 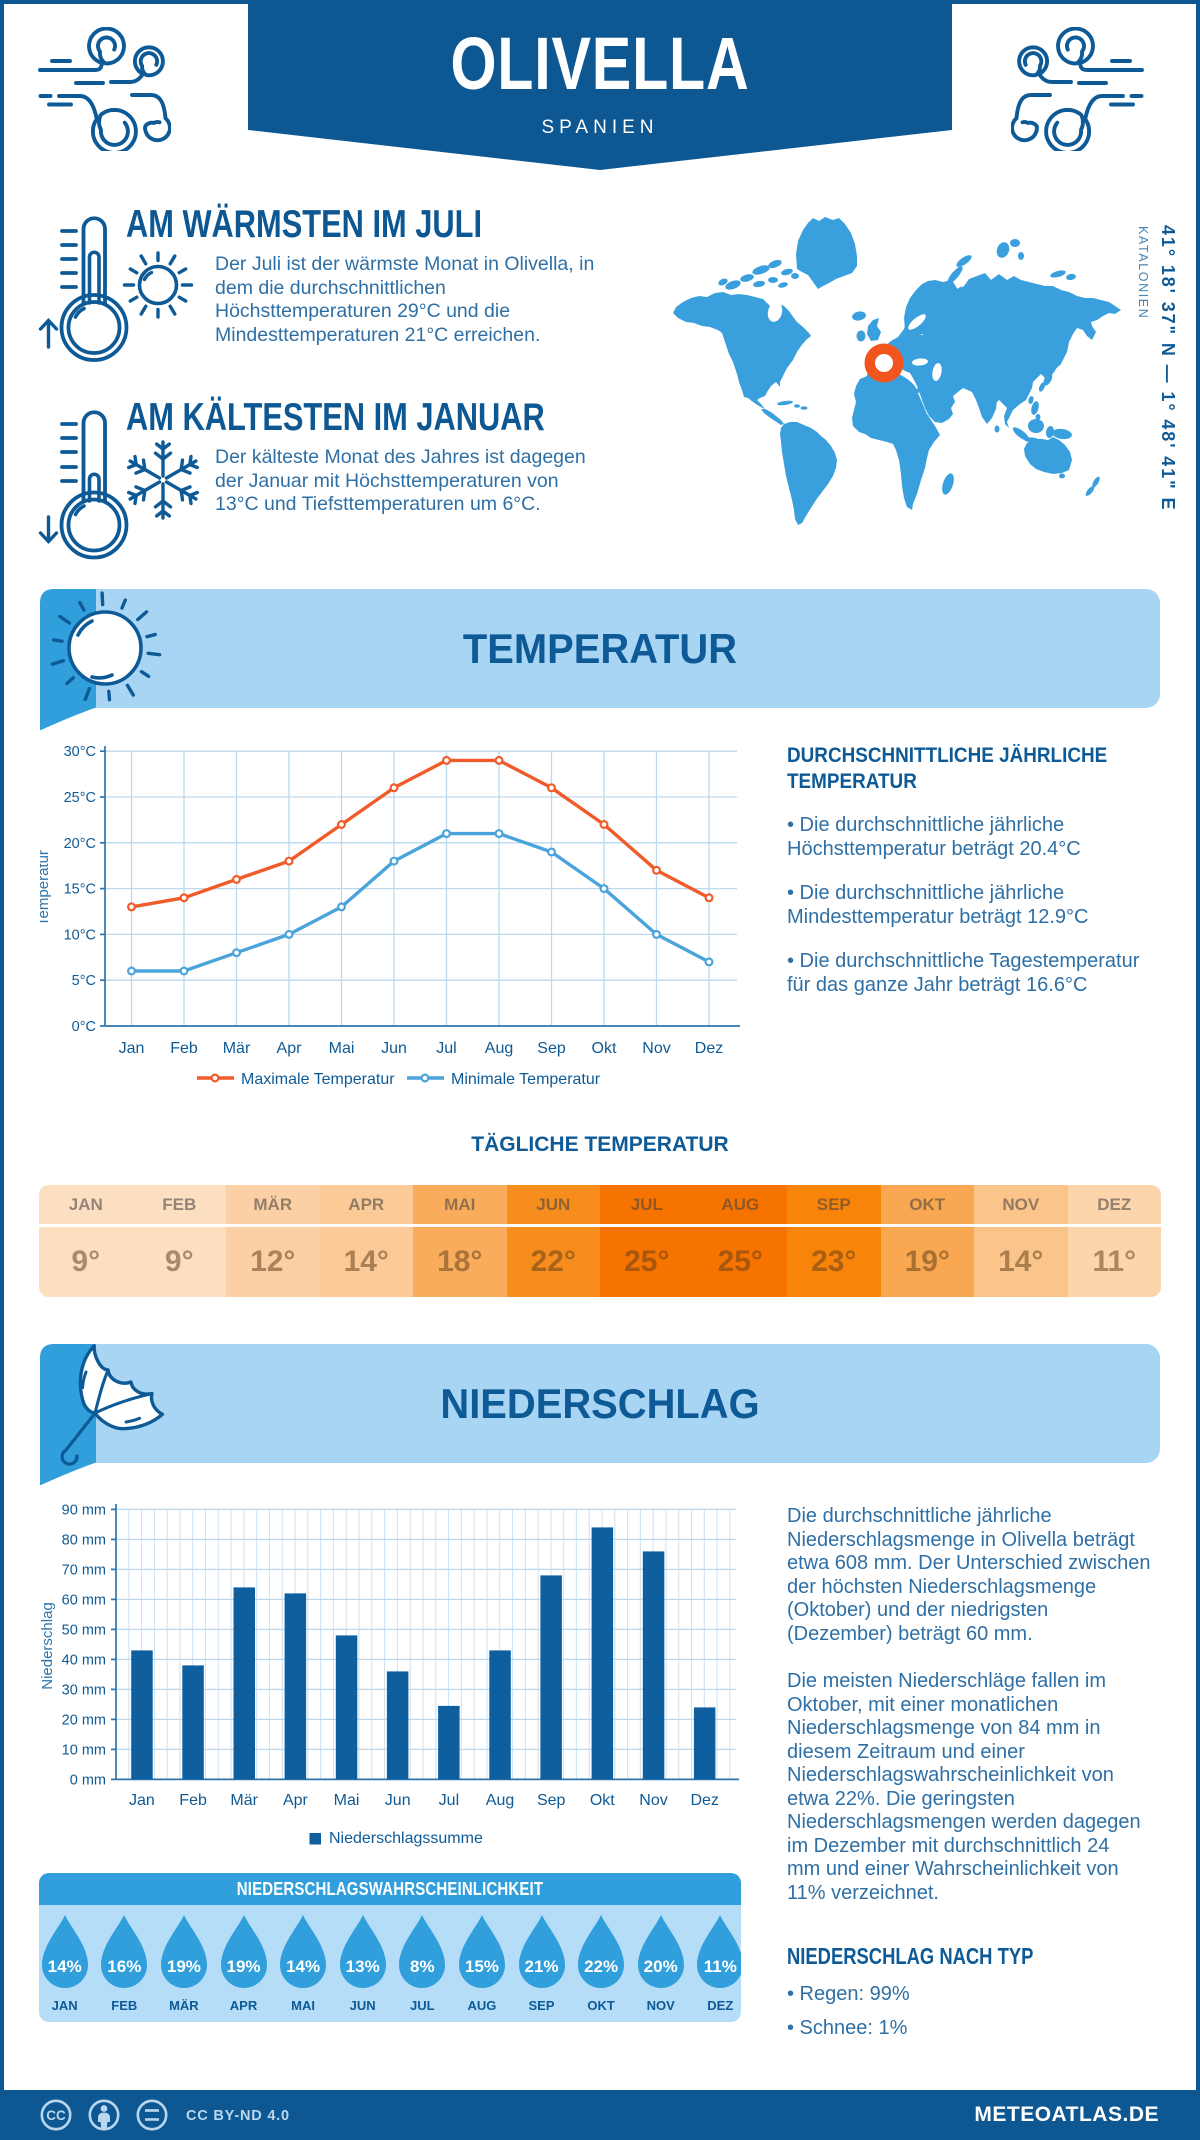 What do you see at coordinates (80, 890) in the screenshot?
I see `svg-text: 15°C` at bounding box center [80, 890].